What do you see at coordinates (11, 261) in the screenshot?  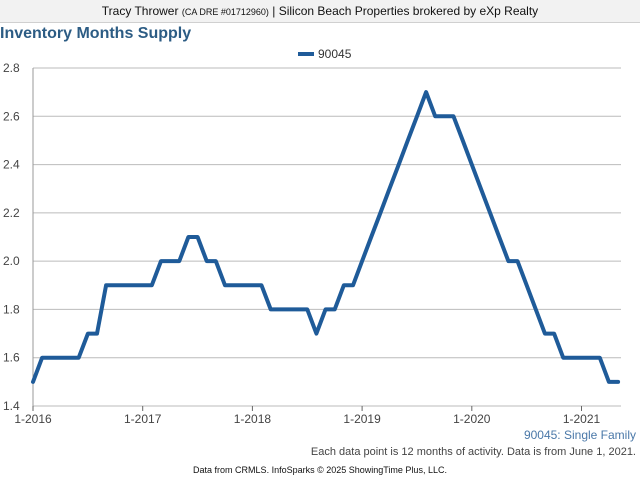 I see `y-tick-label: 2.0` at bounding box center [11, 261].